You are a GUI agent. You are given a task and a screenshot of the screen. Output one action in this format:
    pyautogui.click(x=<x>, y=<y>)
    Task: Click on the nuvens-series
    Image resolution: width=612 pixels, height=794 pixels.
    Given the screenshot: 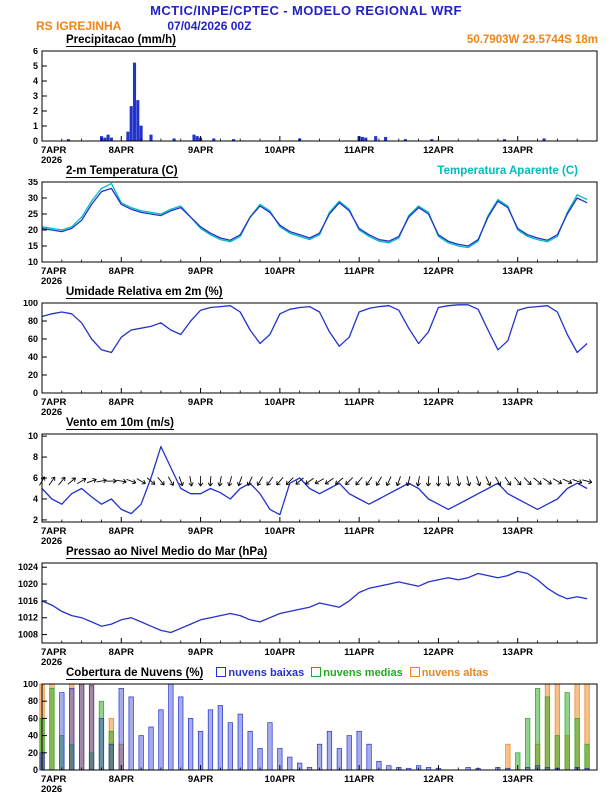 What is the action you would take?
    pyautogui.click(x=314, y=727)
    